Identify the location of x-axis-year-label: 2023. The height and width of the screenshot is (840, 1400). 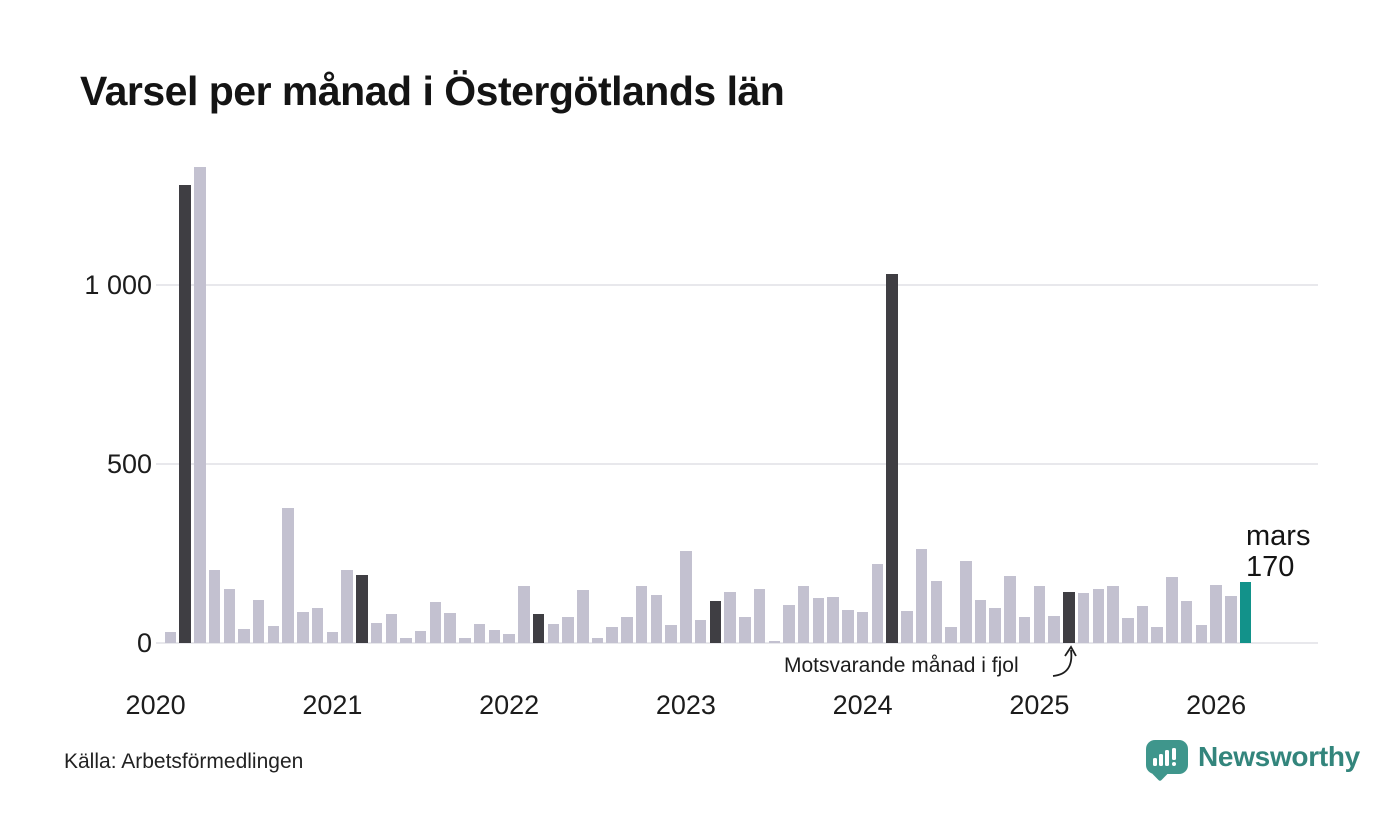
(685, 705).